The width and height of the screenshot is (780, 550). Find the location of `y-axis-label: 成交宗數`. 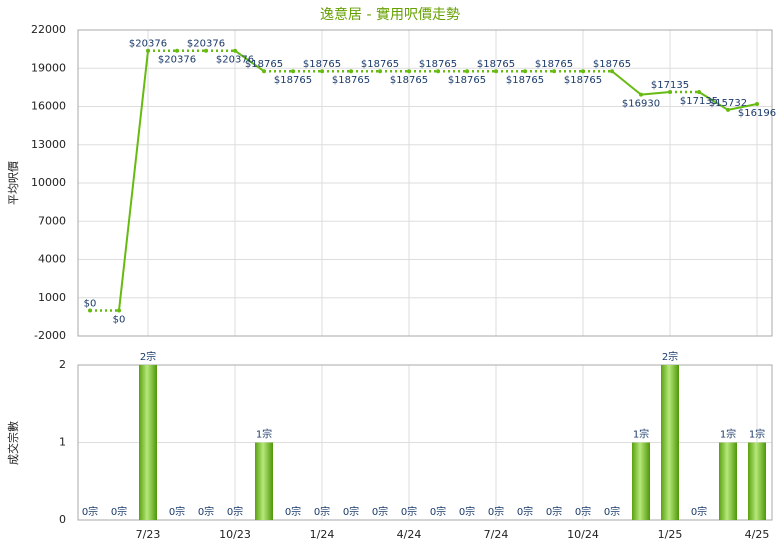

y-axis-label: 成交宗數 is located at coordinates (13, 443).